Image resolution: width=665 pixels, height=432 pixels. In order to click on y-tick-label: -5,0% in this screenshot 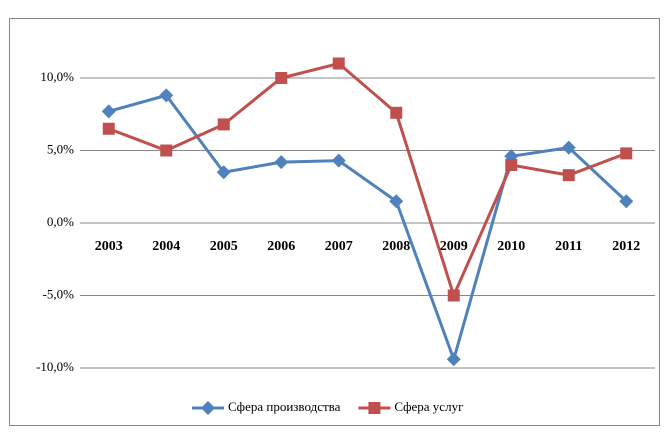, I will do `click(59, 293)`.